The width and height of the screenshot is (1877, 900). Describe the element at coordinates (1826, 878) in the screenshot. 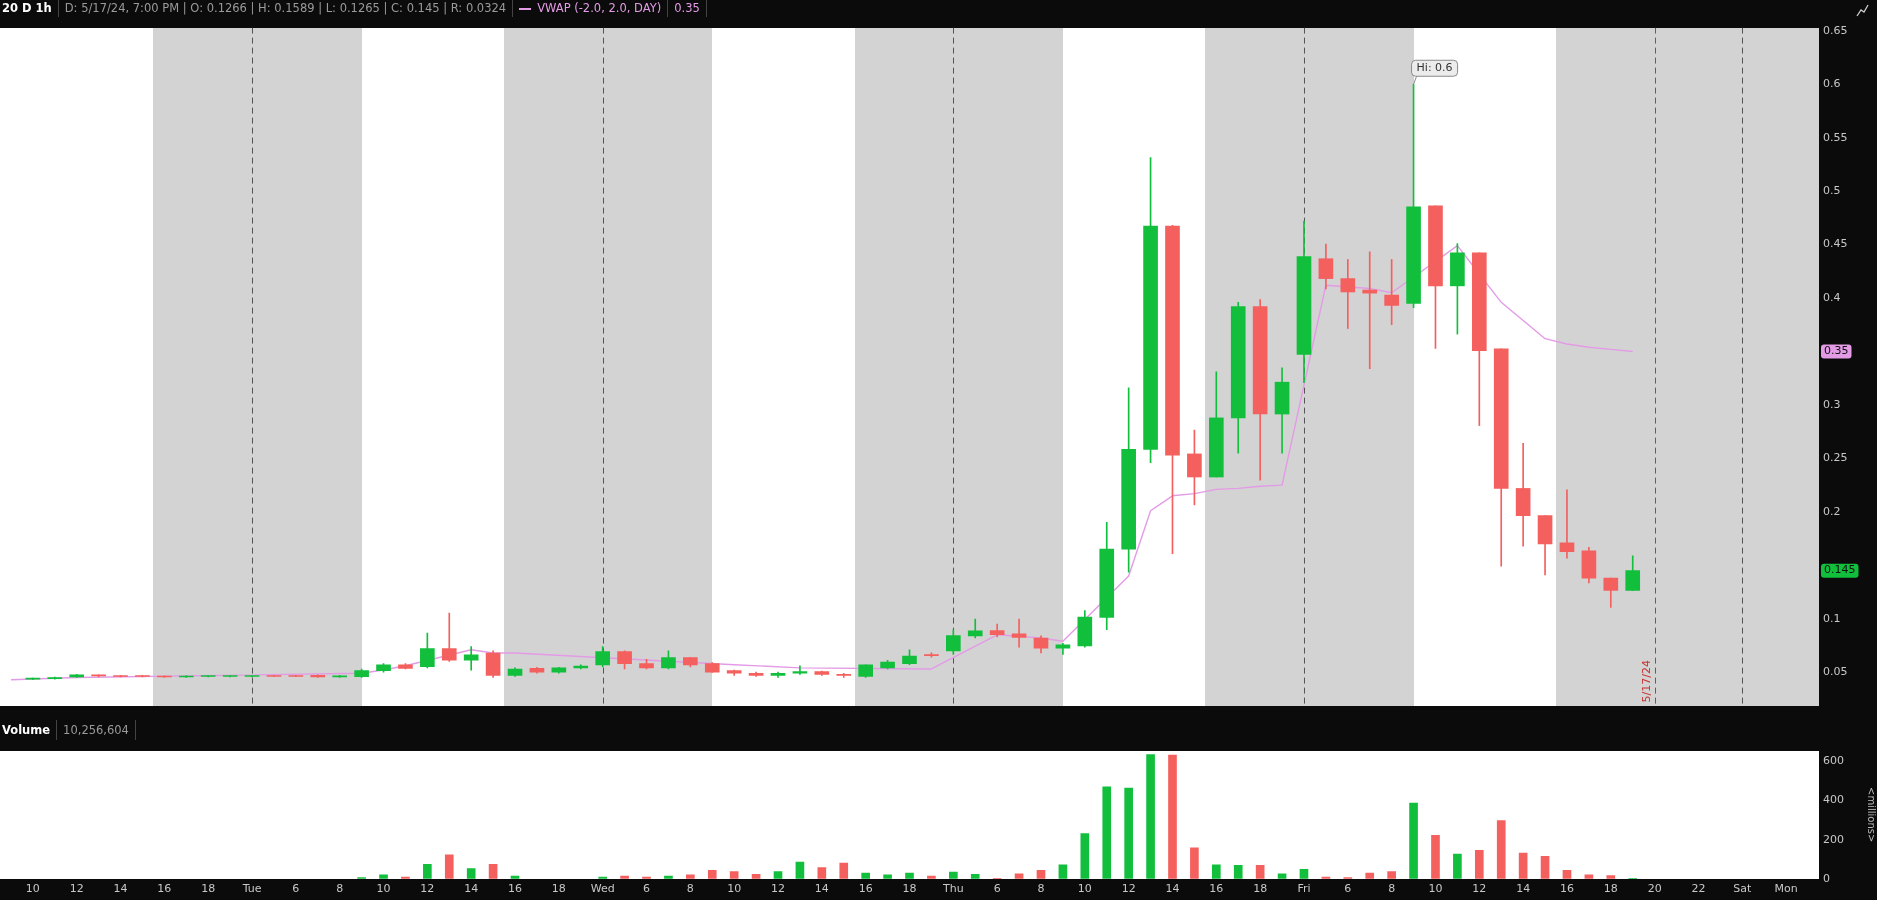

I see `y-tick-label: 0` at that location.